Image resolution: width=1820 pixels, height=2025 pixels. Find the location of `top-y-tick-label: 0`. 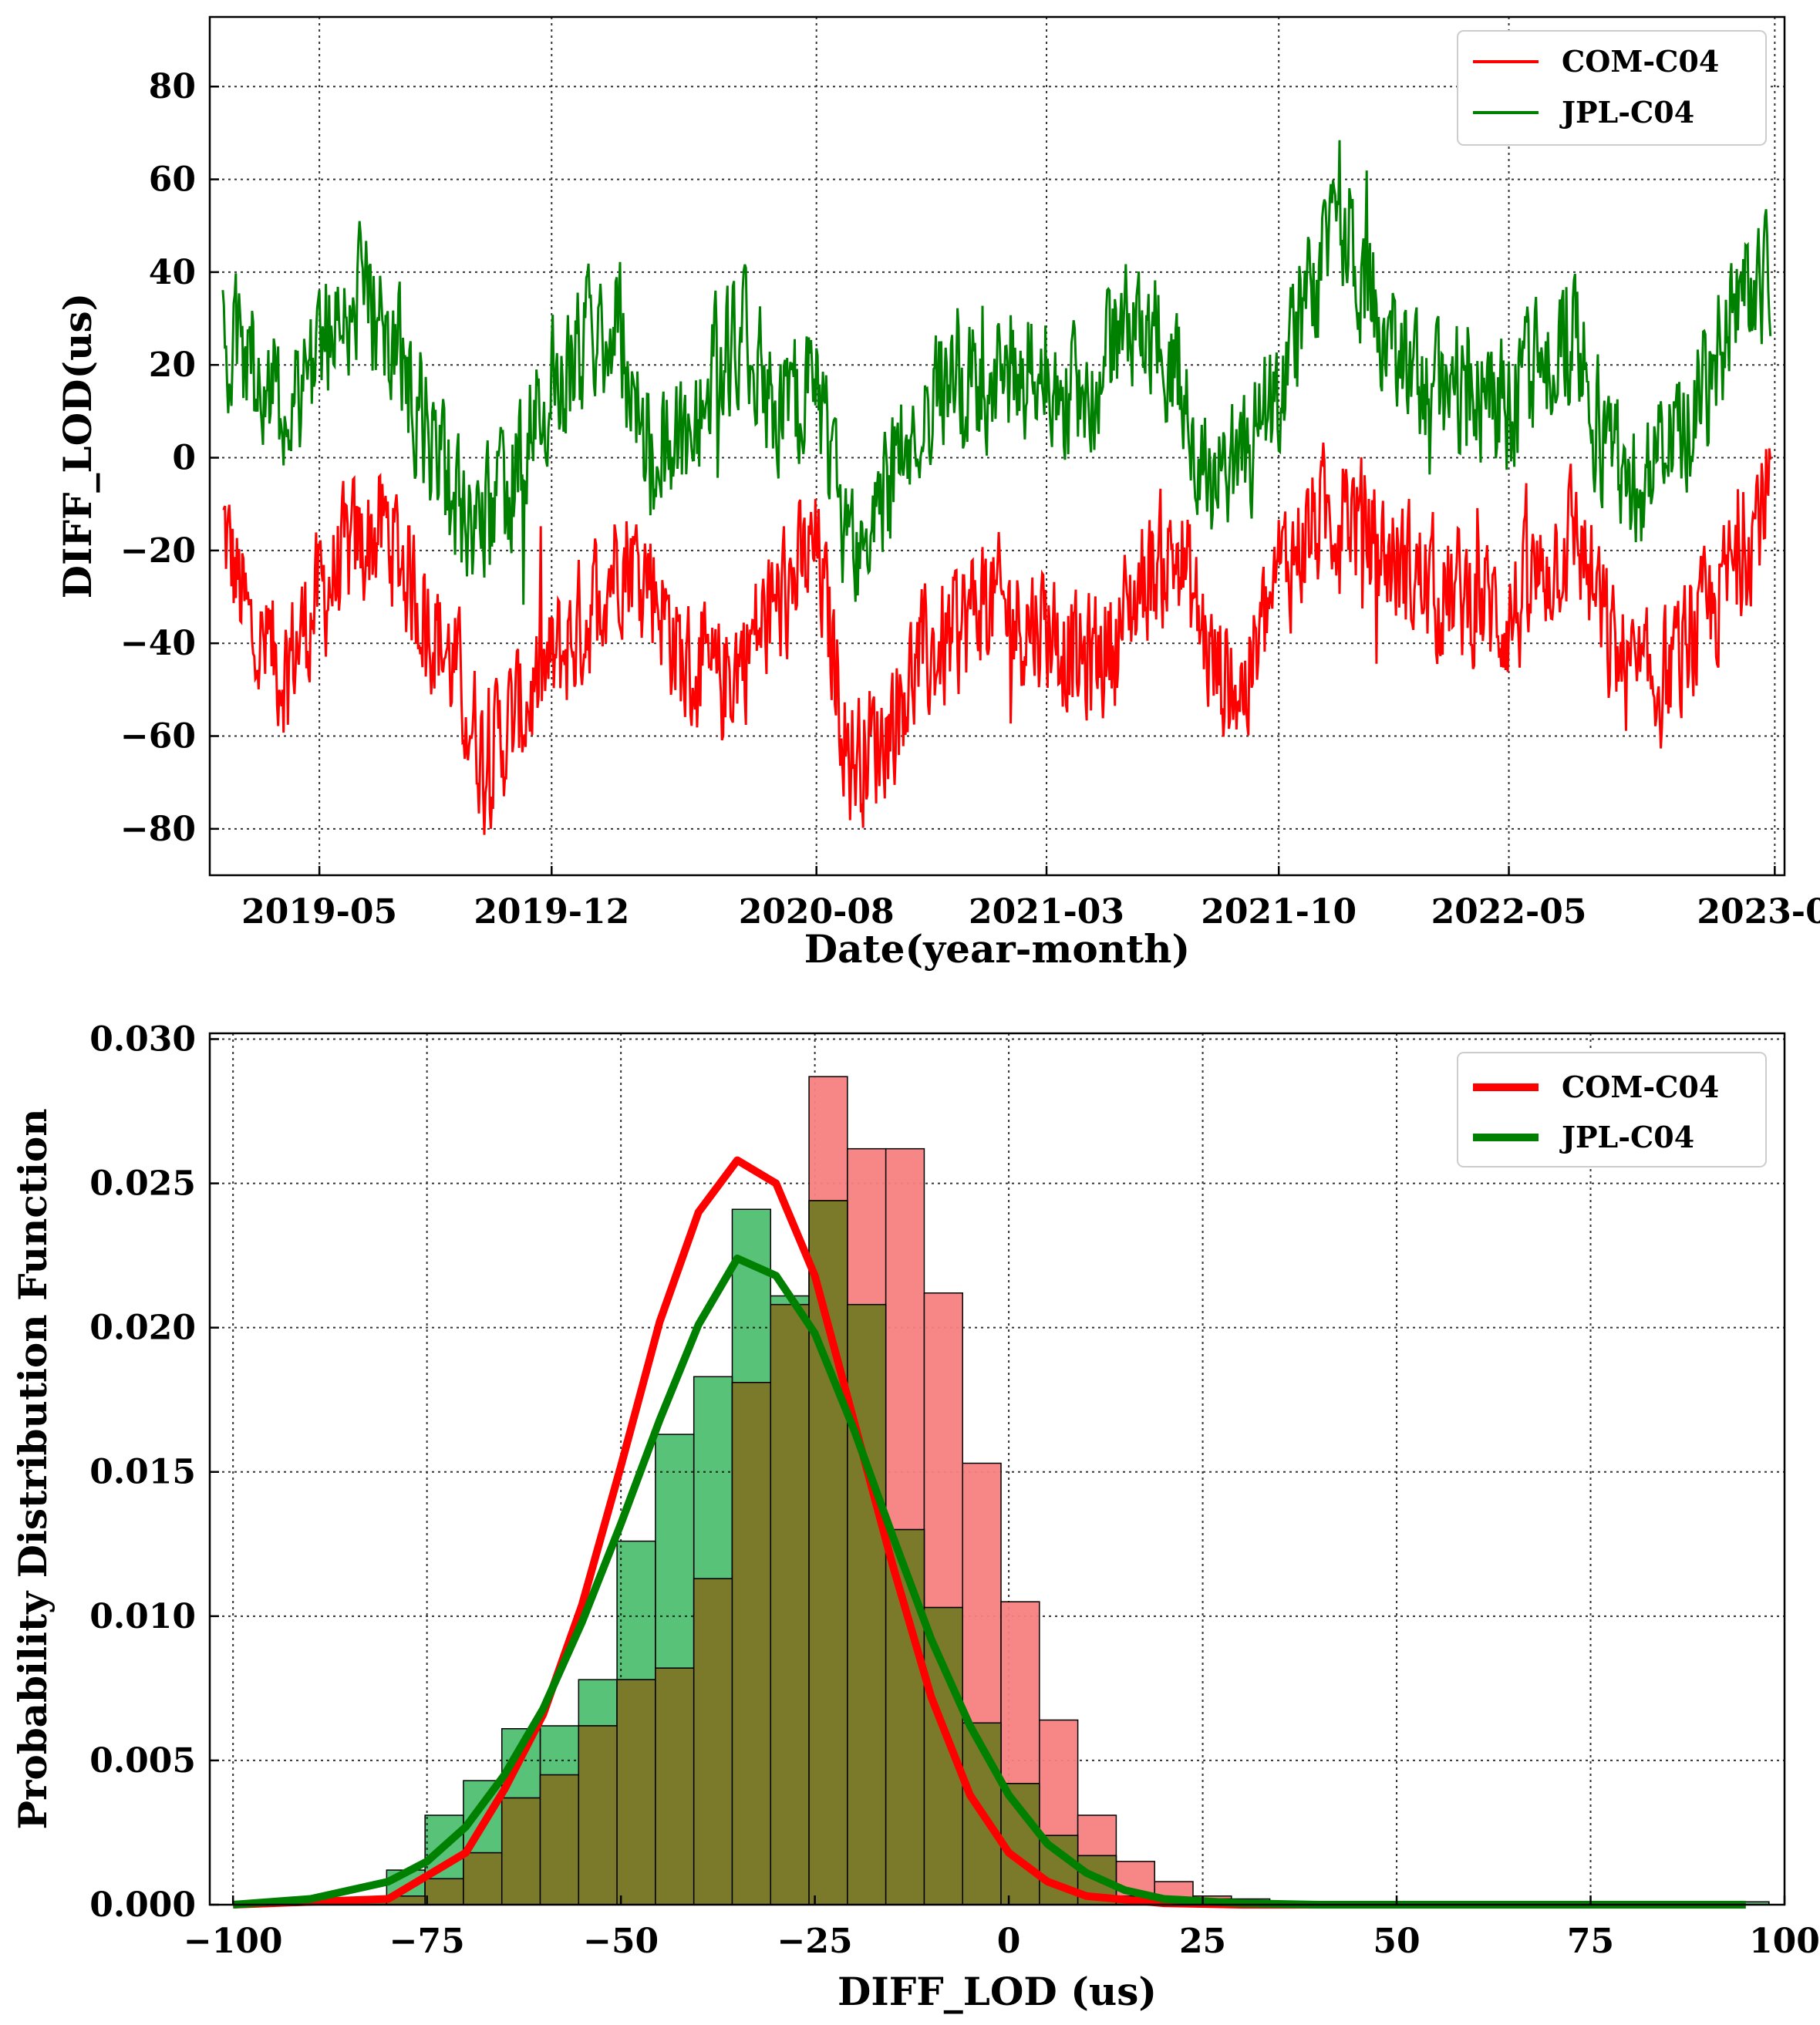

top-y-tick-label: 0 is located at coordinates (184, 458).